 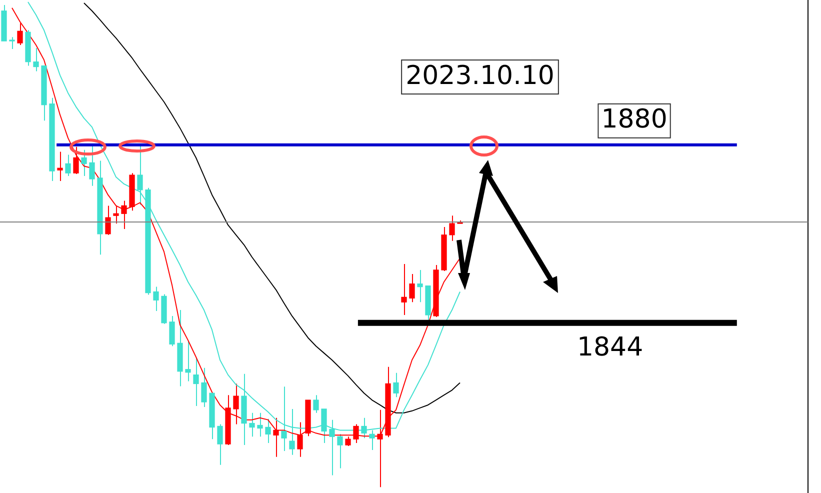 What do you see at coordinates (634, 119) in the screenshot?
I see `ref-line-label: 1880` at bounding box center [634, 119].